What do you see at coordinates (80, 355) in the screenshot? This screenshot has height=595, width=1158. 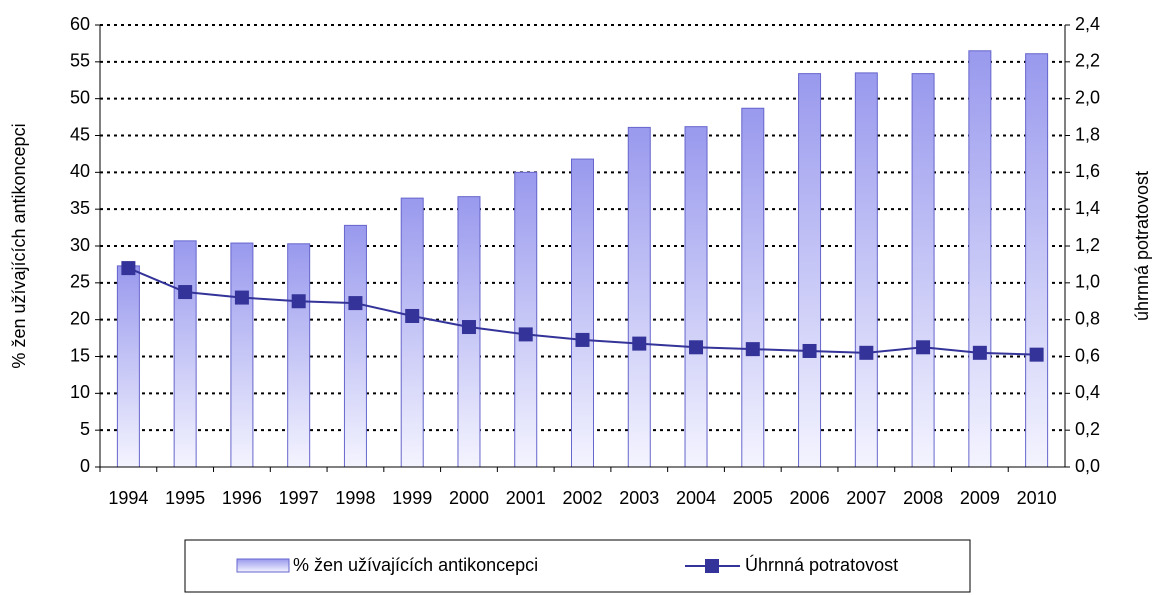 I see `y-tick-label: 15` at bounding box center [80, 355].